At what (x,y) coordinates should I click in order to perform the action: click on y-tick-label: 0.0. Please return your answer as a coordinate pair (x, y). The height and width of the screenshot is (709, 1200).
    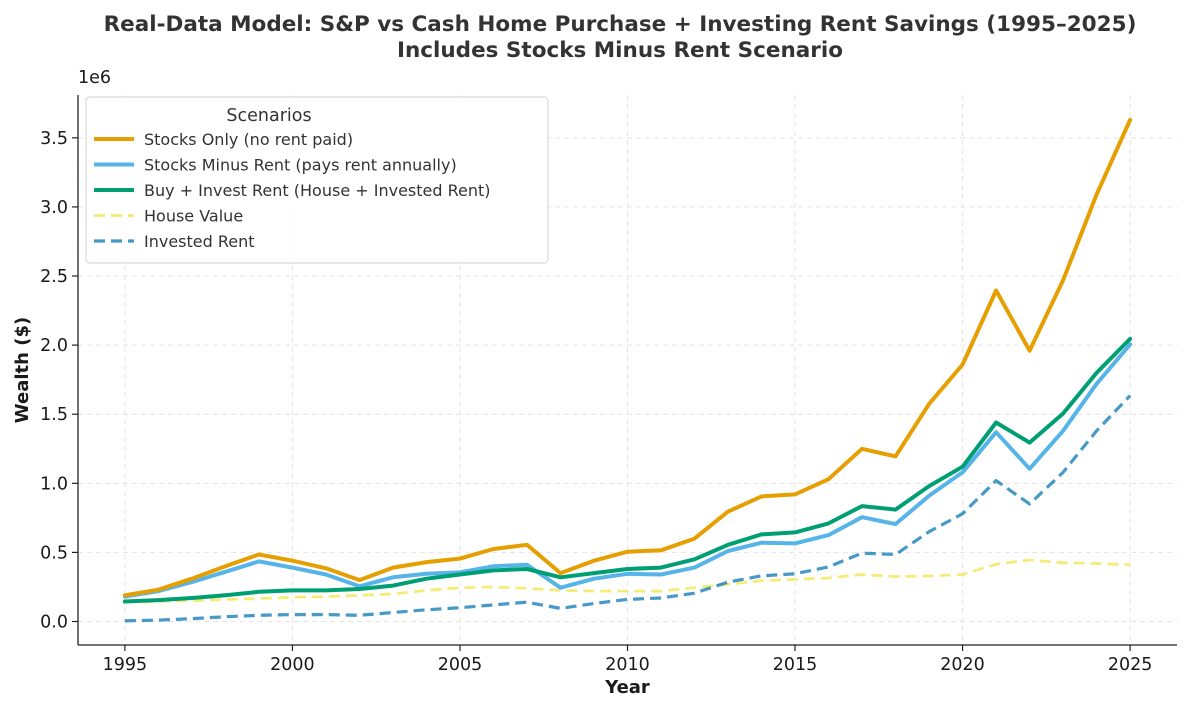
    Looking at the image, I should click on (54, 623).